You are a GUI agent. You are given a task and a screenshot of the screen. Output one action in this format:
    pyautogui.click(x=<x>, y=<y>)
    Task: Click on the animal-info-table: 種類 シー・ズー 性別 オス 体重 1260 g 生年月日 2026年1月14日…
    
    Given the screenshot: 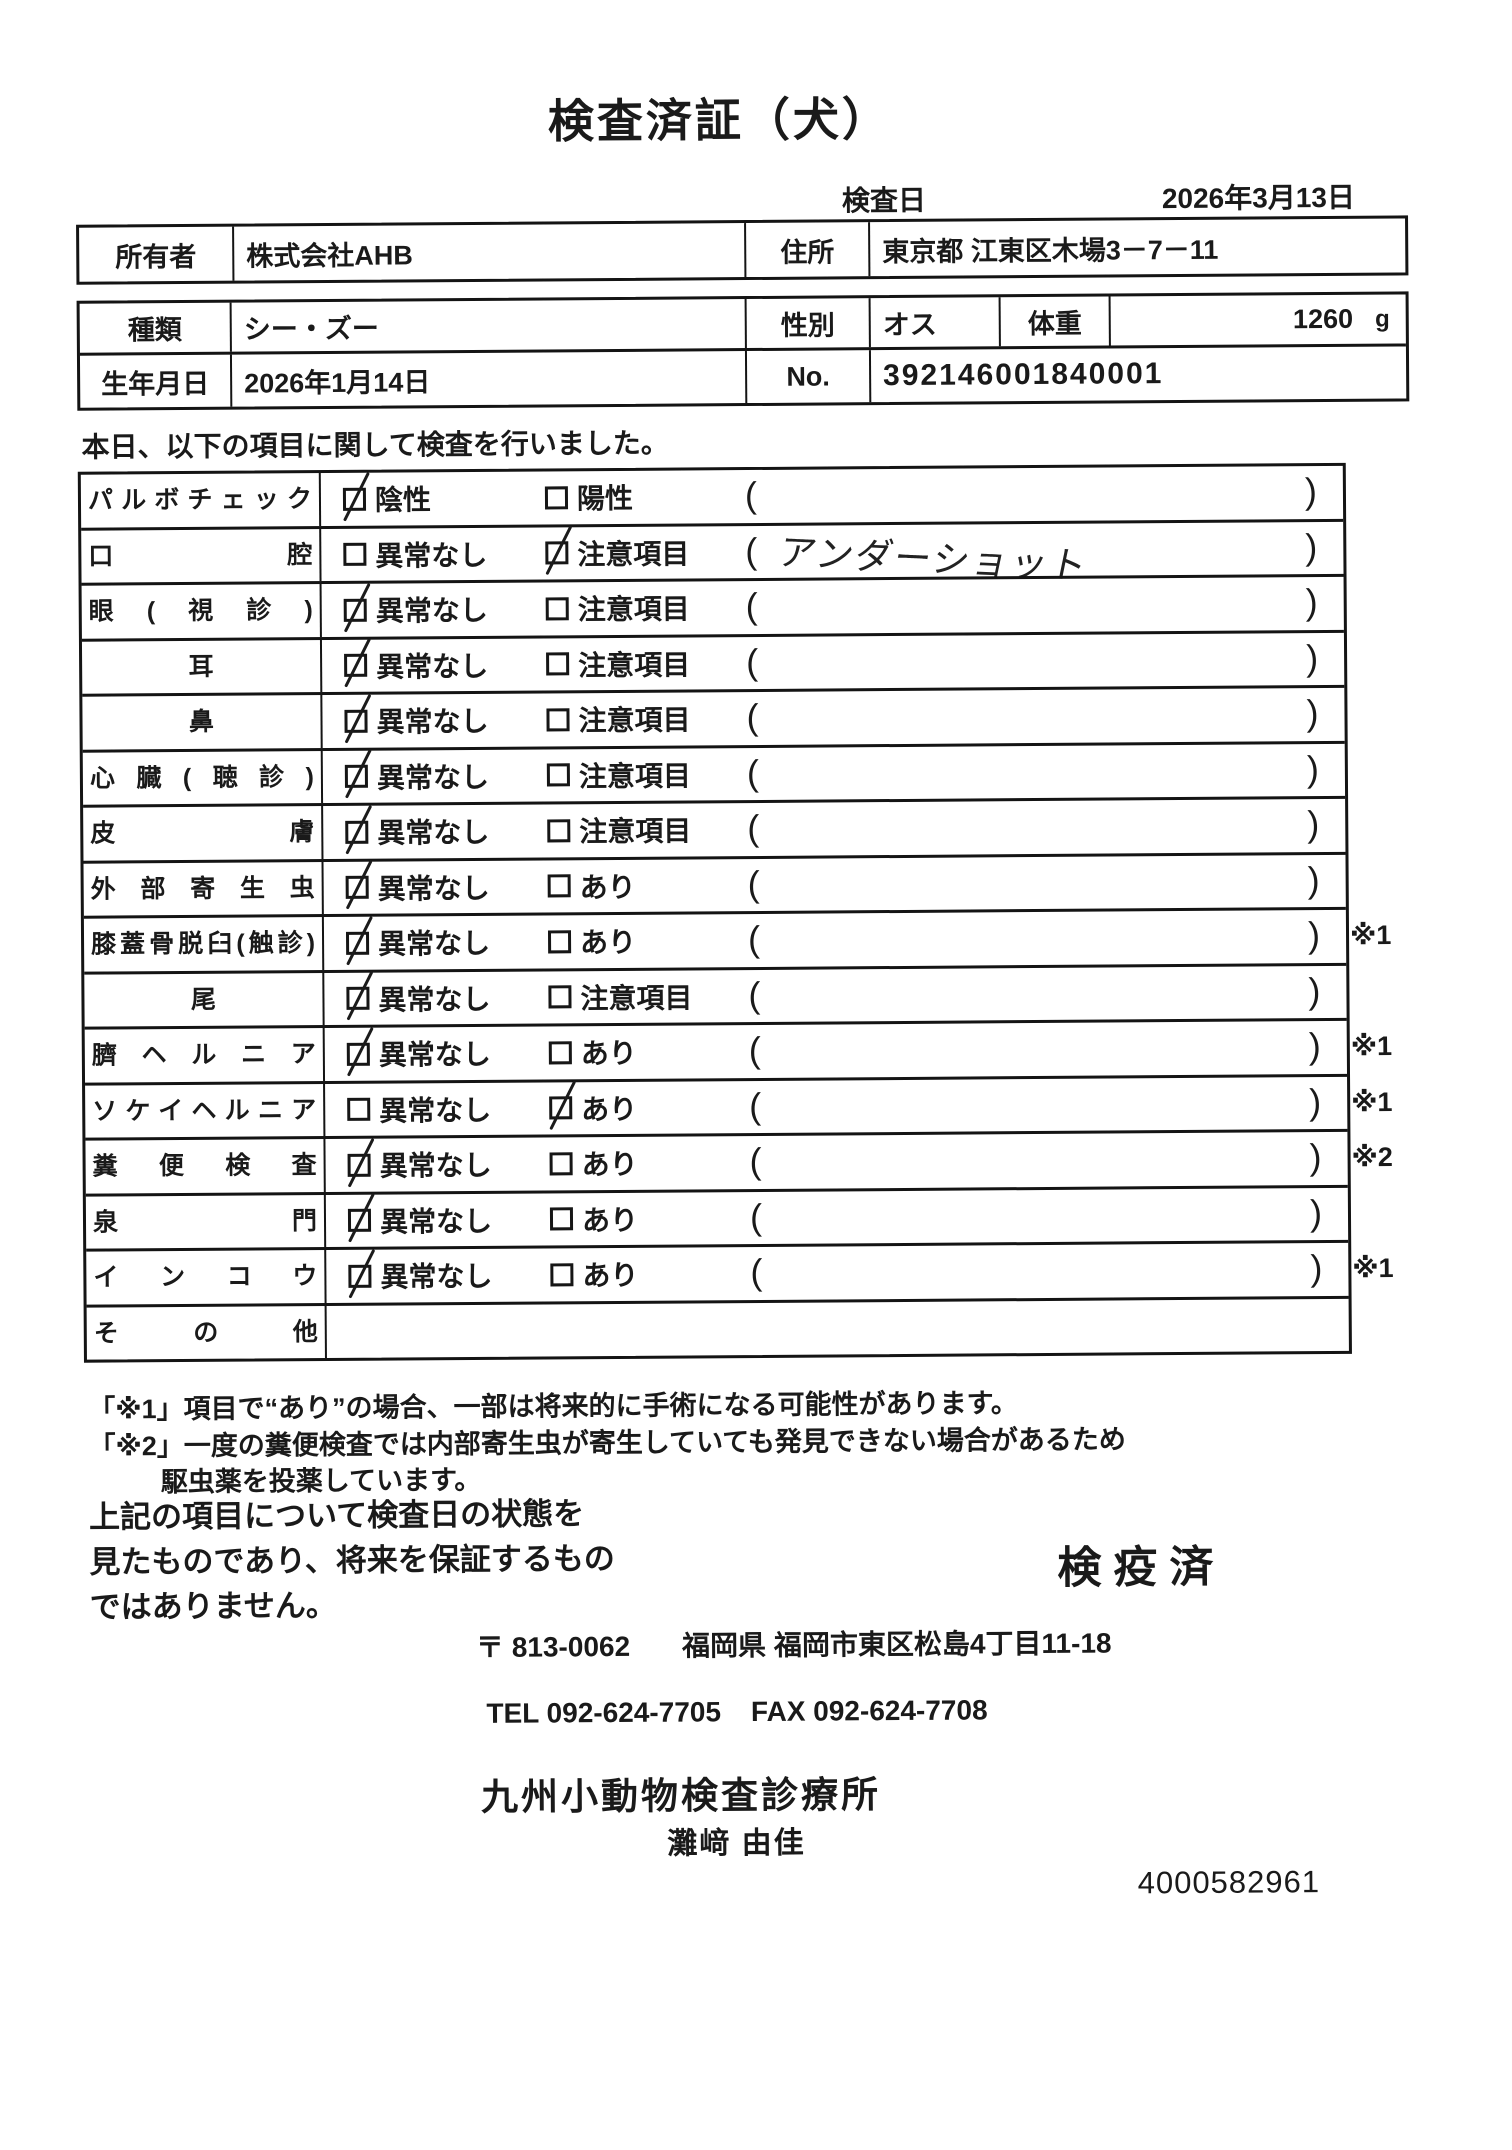 What is the action you would take?
    pyautogui.click(x=743, y=351)
    